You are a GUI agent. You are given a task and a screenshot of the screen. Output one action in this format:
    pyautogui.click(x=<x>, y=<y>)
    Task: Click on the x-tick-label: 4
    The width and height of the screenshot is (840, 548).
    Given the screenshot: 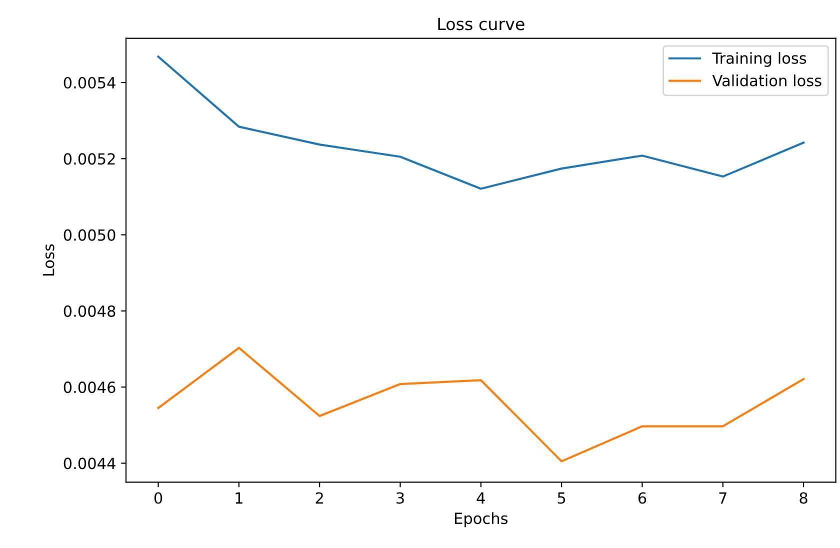 What is the action you would take?
    pyautogui.click(x=480, y=498)
    